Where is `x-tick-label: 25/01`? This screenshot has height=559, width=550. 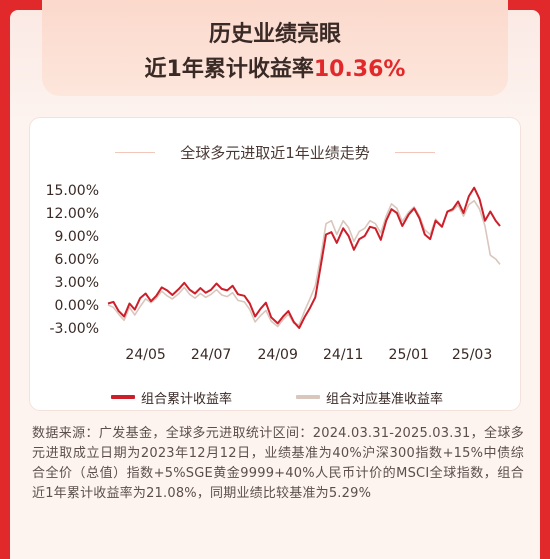
x-tick-label: 25/01 is located at coordinates (409, 355).